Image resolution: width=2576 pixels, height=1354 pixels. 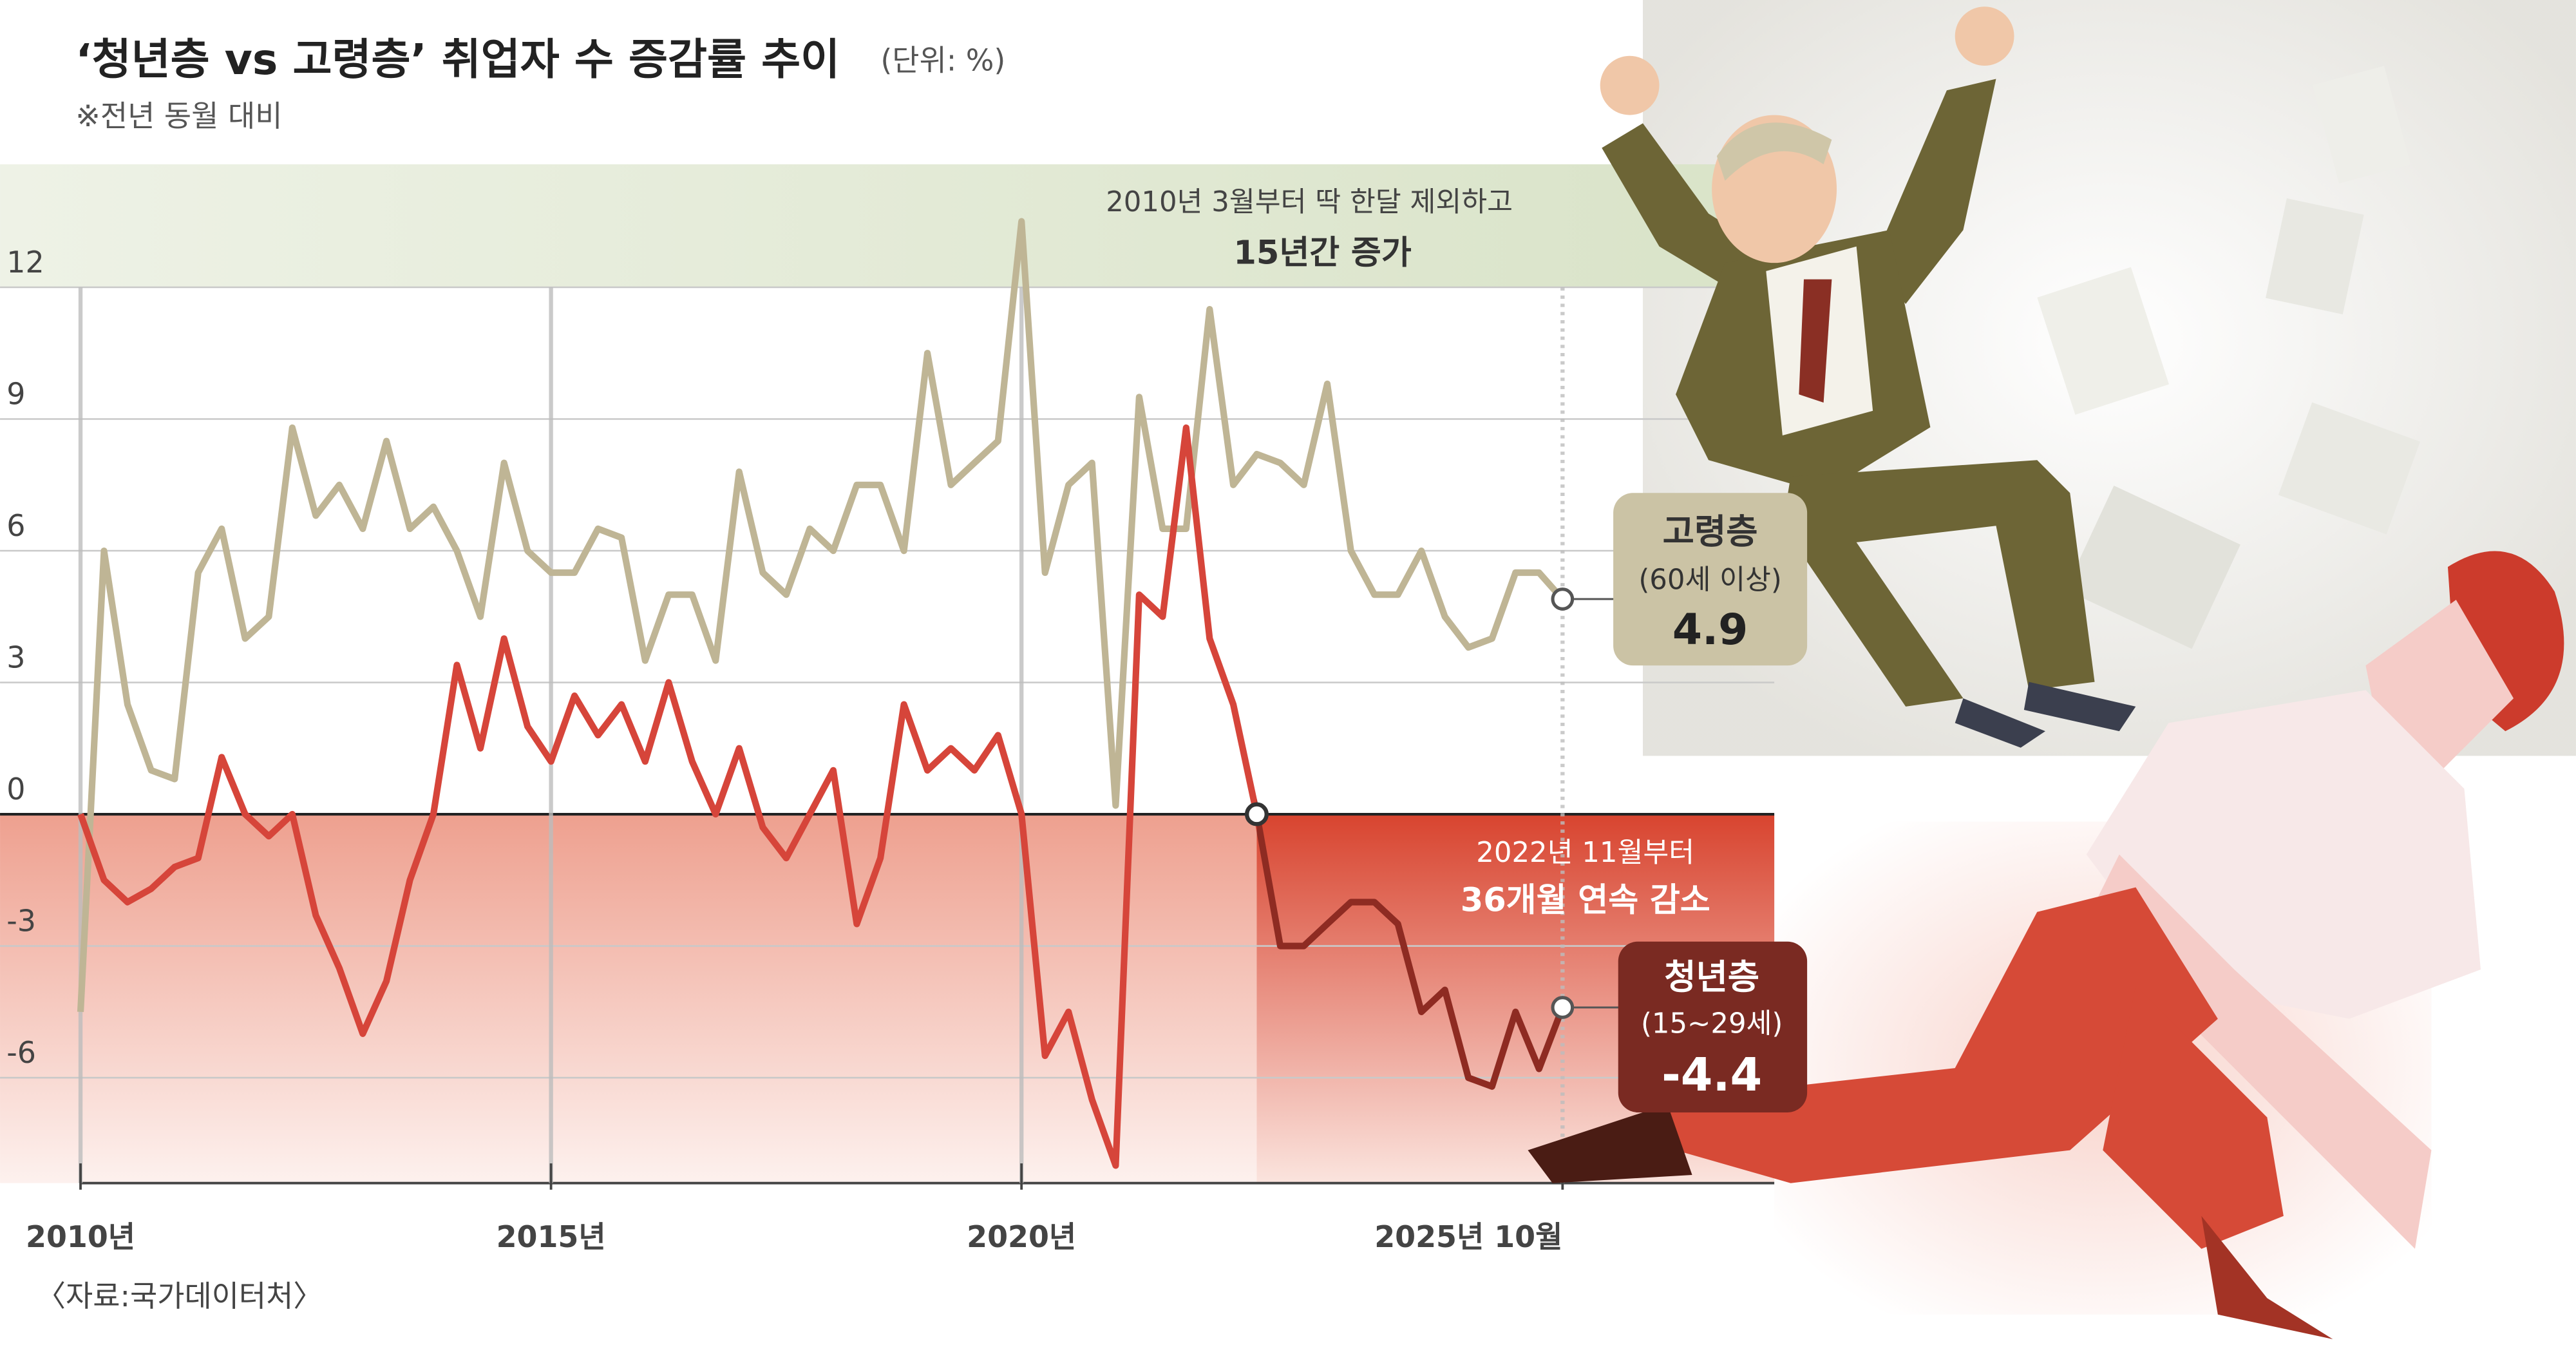 I want to click on y-tick-label: 12, so click(x=25, y=262).